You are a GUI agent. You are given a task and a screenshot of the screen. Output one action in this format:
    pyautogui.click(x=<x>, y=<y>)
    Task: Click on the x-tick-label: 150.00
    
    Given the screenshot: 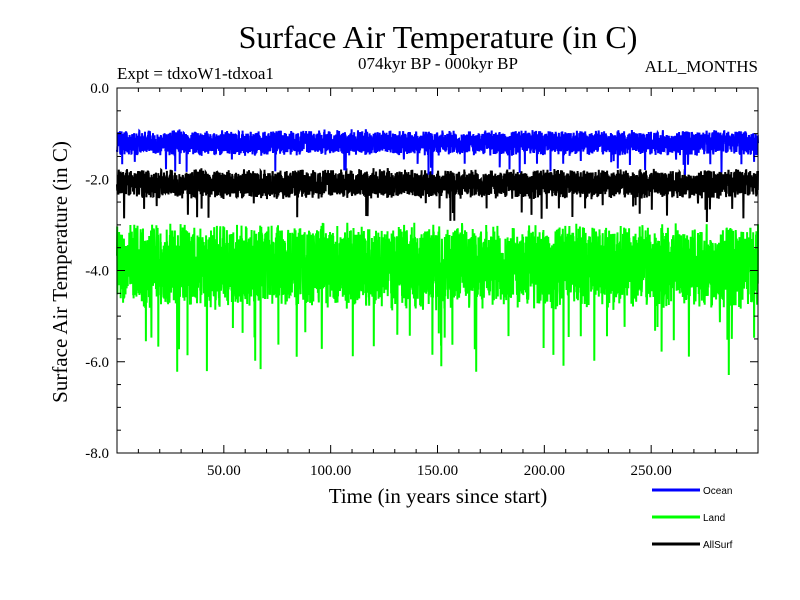 What is the action you would take?
    pyautogui.click(x=437, y=471)
    